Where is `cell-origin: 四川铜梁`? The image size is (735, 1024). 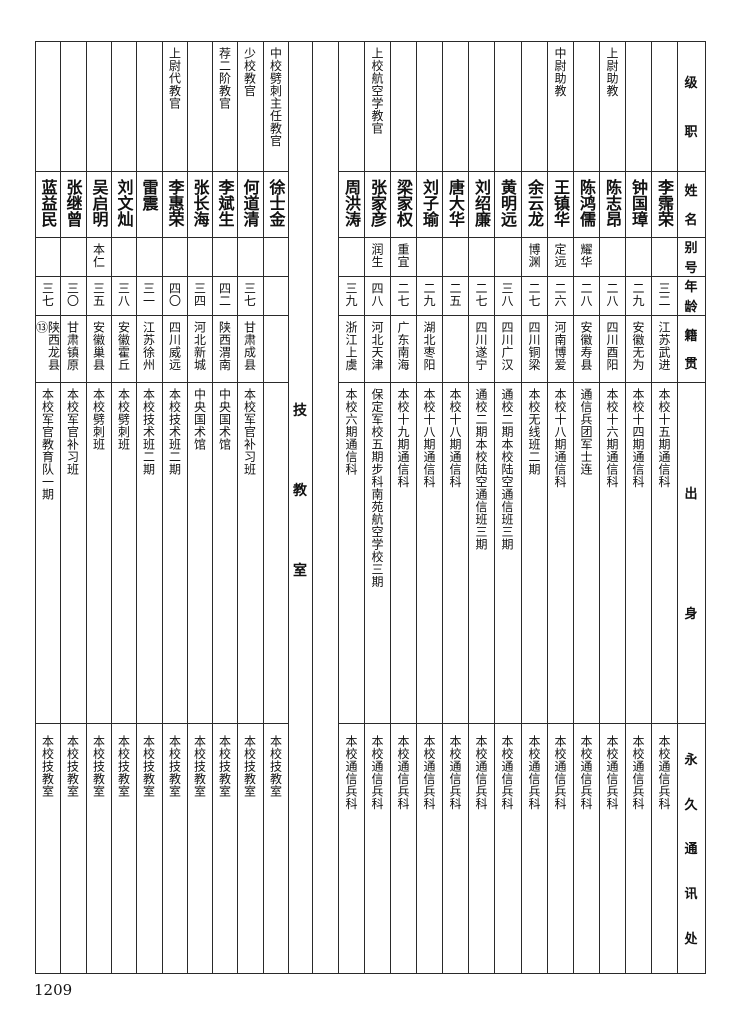 cell-origin: 四川铜梁 is located at coordinates (534, 348).